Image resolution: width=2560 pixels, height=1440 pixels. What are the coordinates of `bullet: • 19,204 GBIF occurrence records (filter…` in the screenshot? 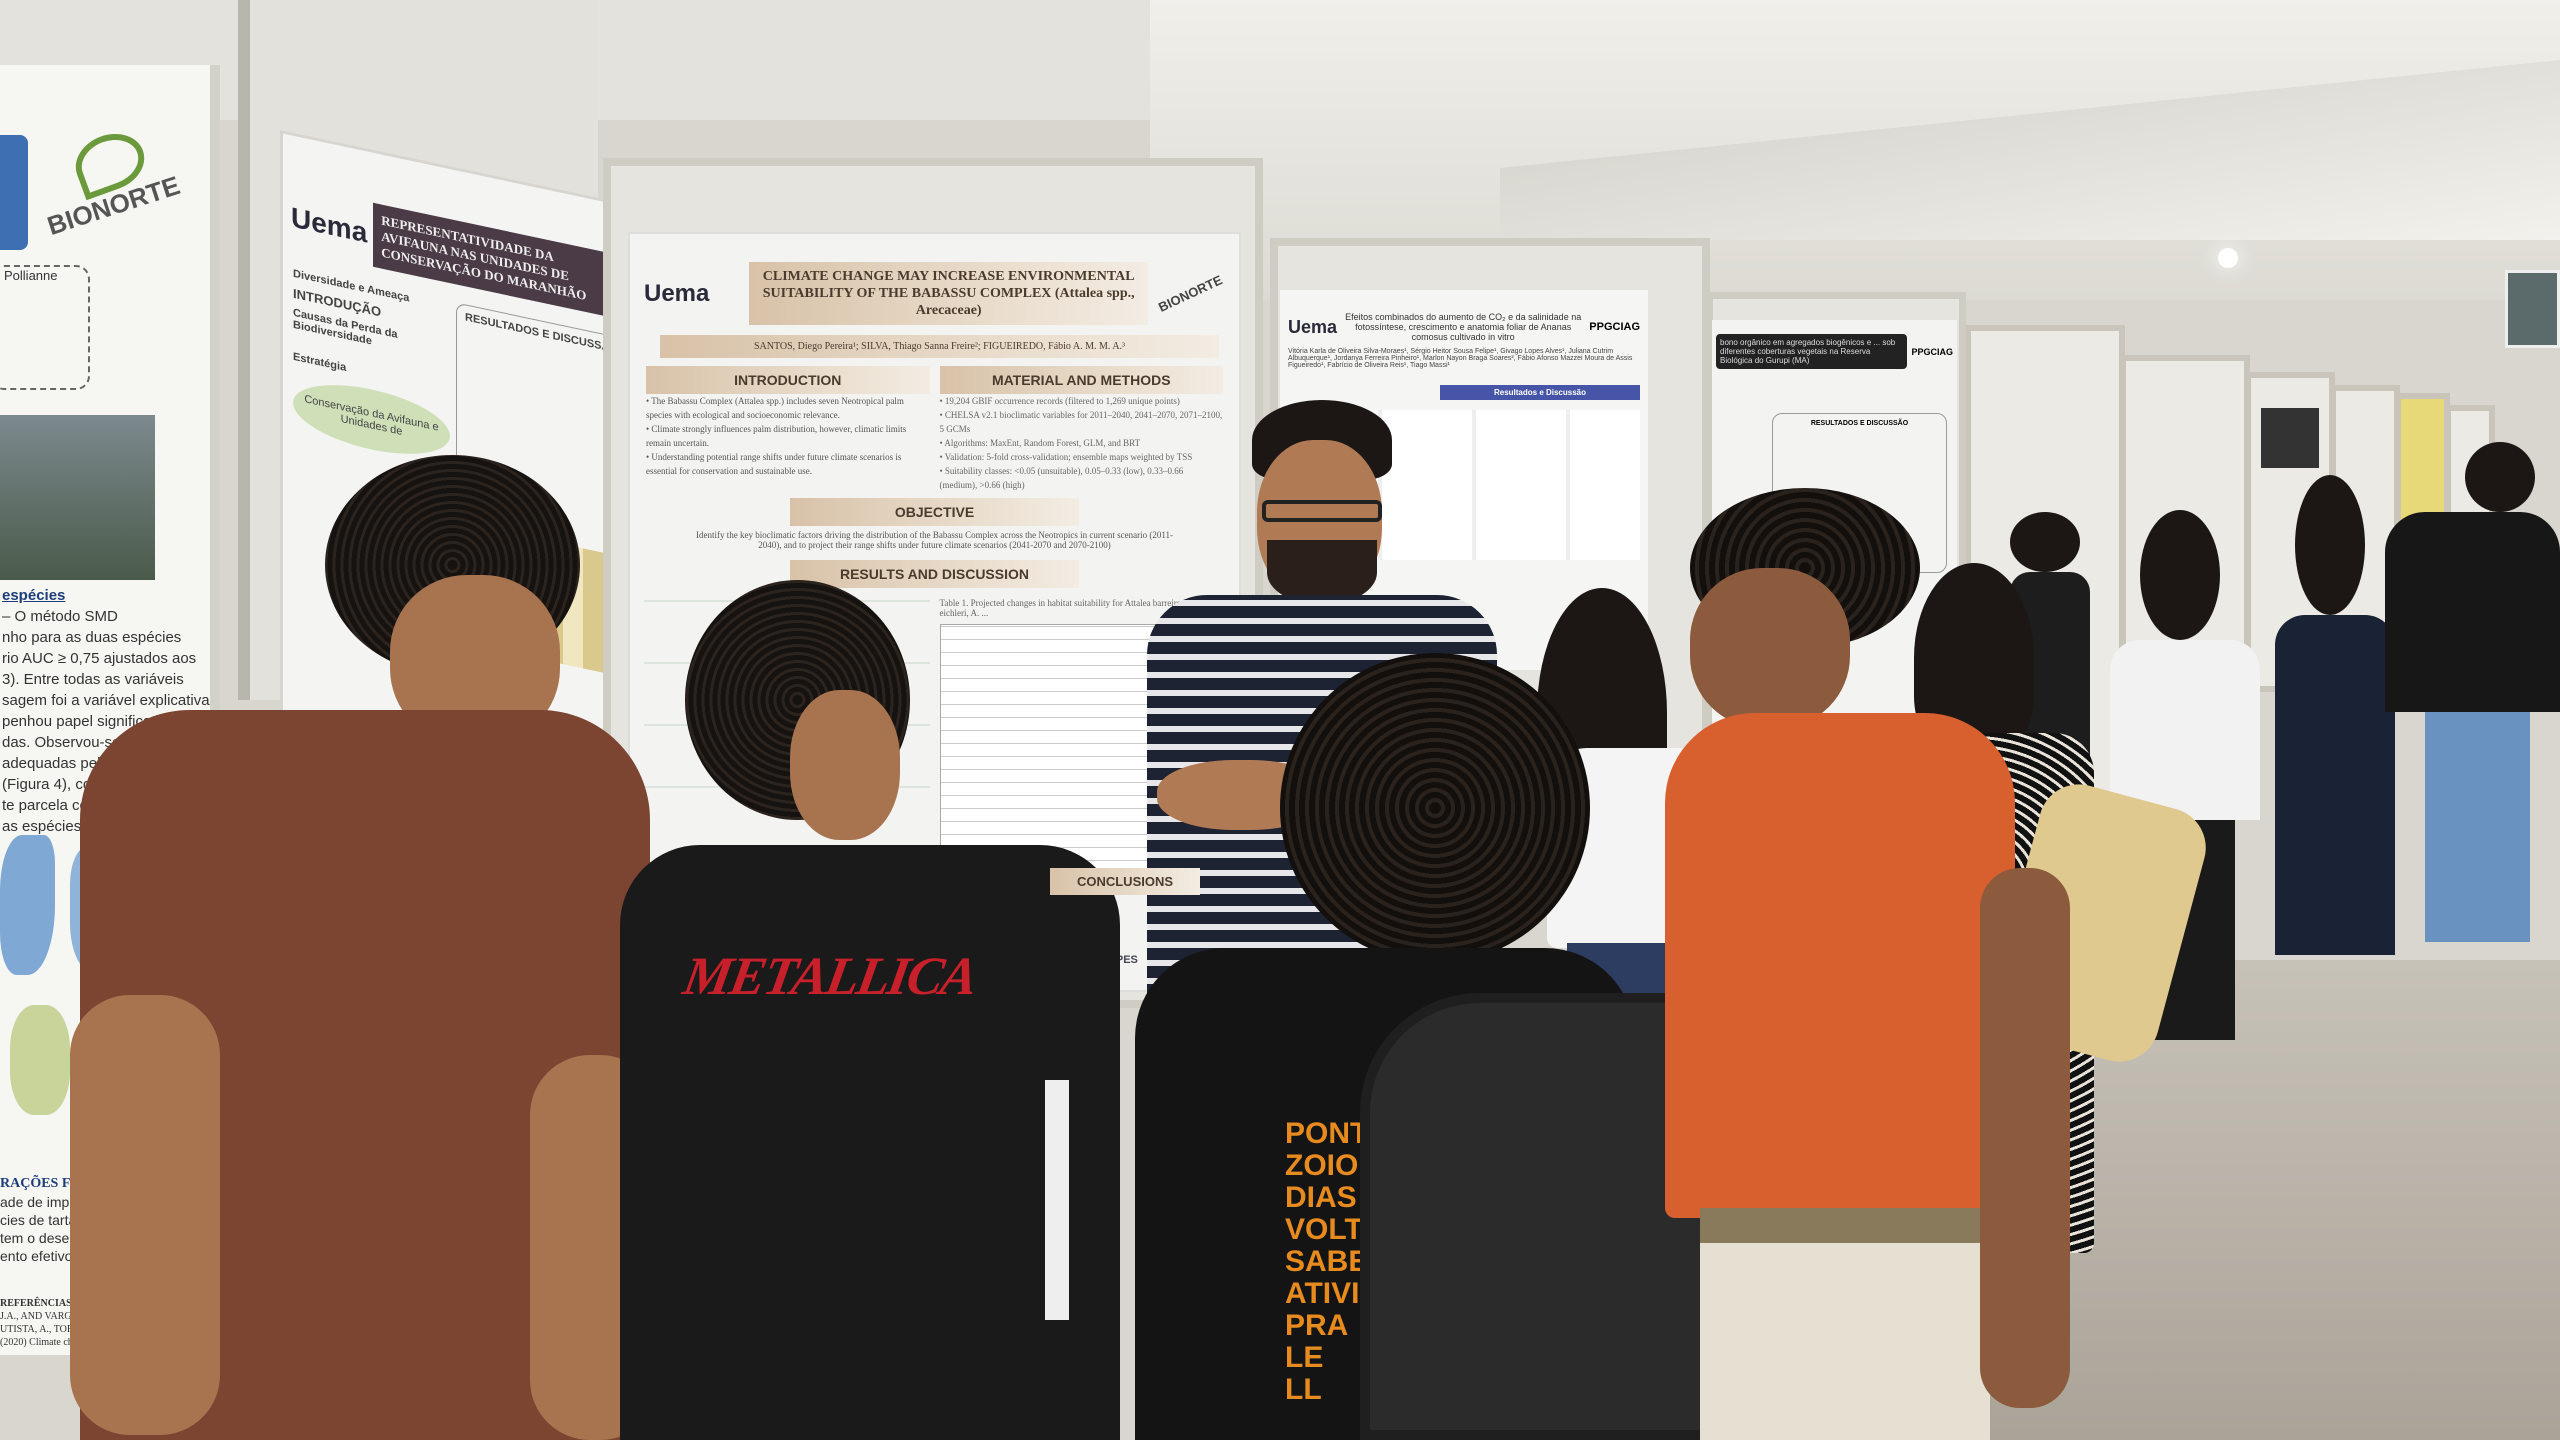 It's located at (1059, 401).